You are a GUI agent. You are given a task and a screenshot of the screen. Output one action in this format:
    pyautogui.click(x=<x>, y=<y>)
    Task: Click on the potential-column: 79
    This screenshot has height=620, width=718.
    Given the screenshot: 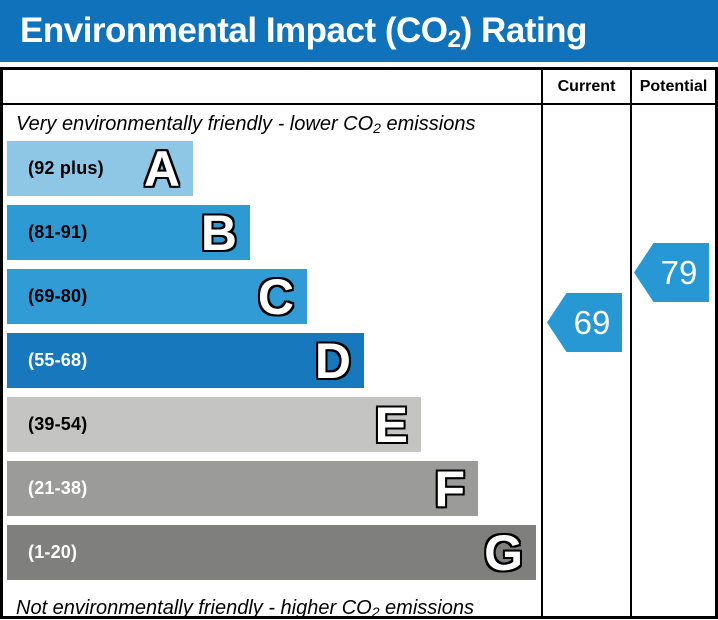 What is the action you would take?
    pyautogui.click(x=672, y=360)
    